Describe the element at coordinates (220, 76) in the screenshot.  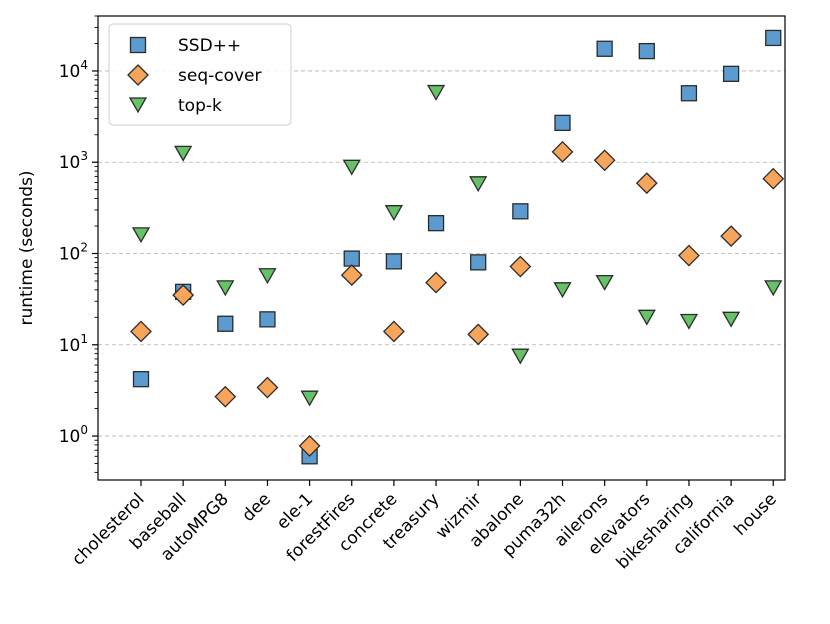
I see `legend-label-seq-cover: seq-cover` at that location.